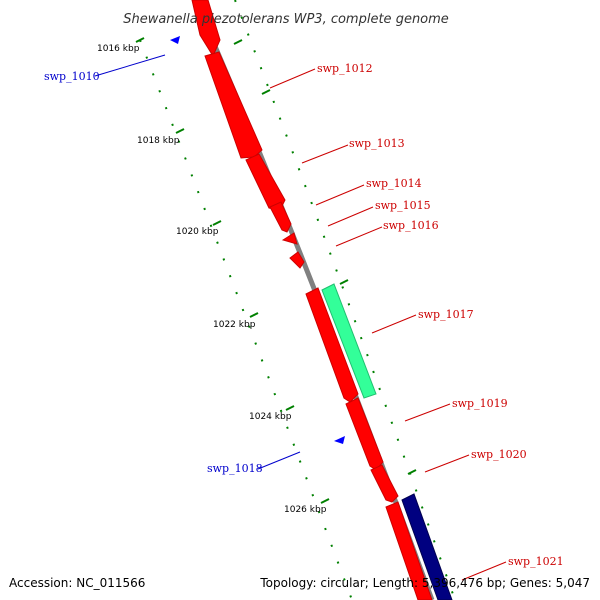 This screenshot has height=600, width=600. What do you see at coordinates (446, 314) in the screenshot?
I see `gene-label-swp_1017: swp_1017` at bounding box center [446, 314].